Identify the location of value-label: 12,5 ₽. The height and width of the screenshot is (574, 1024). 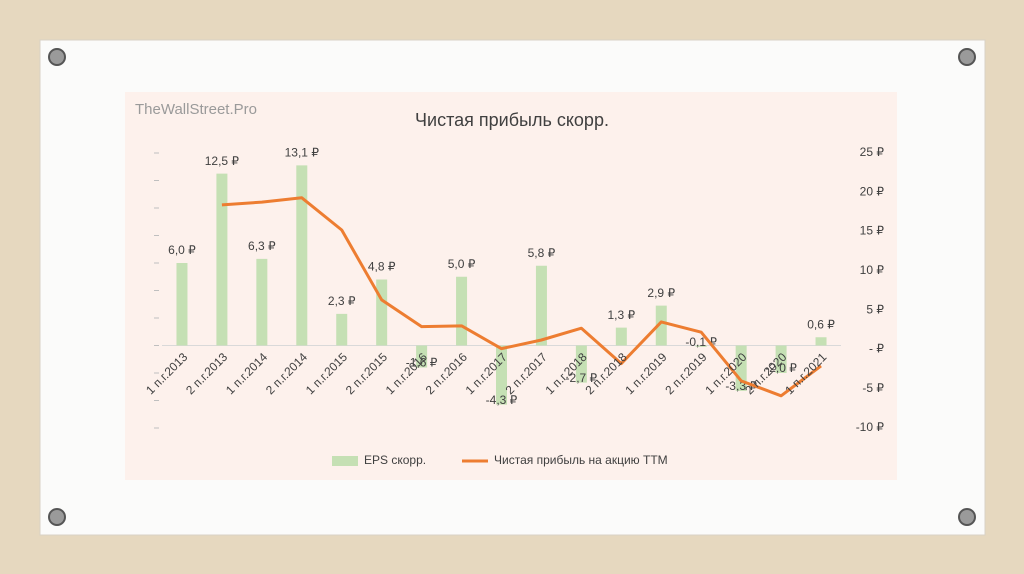
(222, 161).